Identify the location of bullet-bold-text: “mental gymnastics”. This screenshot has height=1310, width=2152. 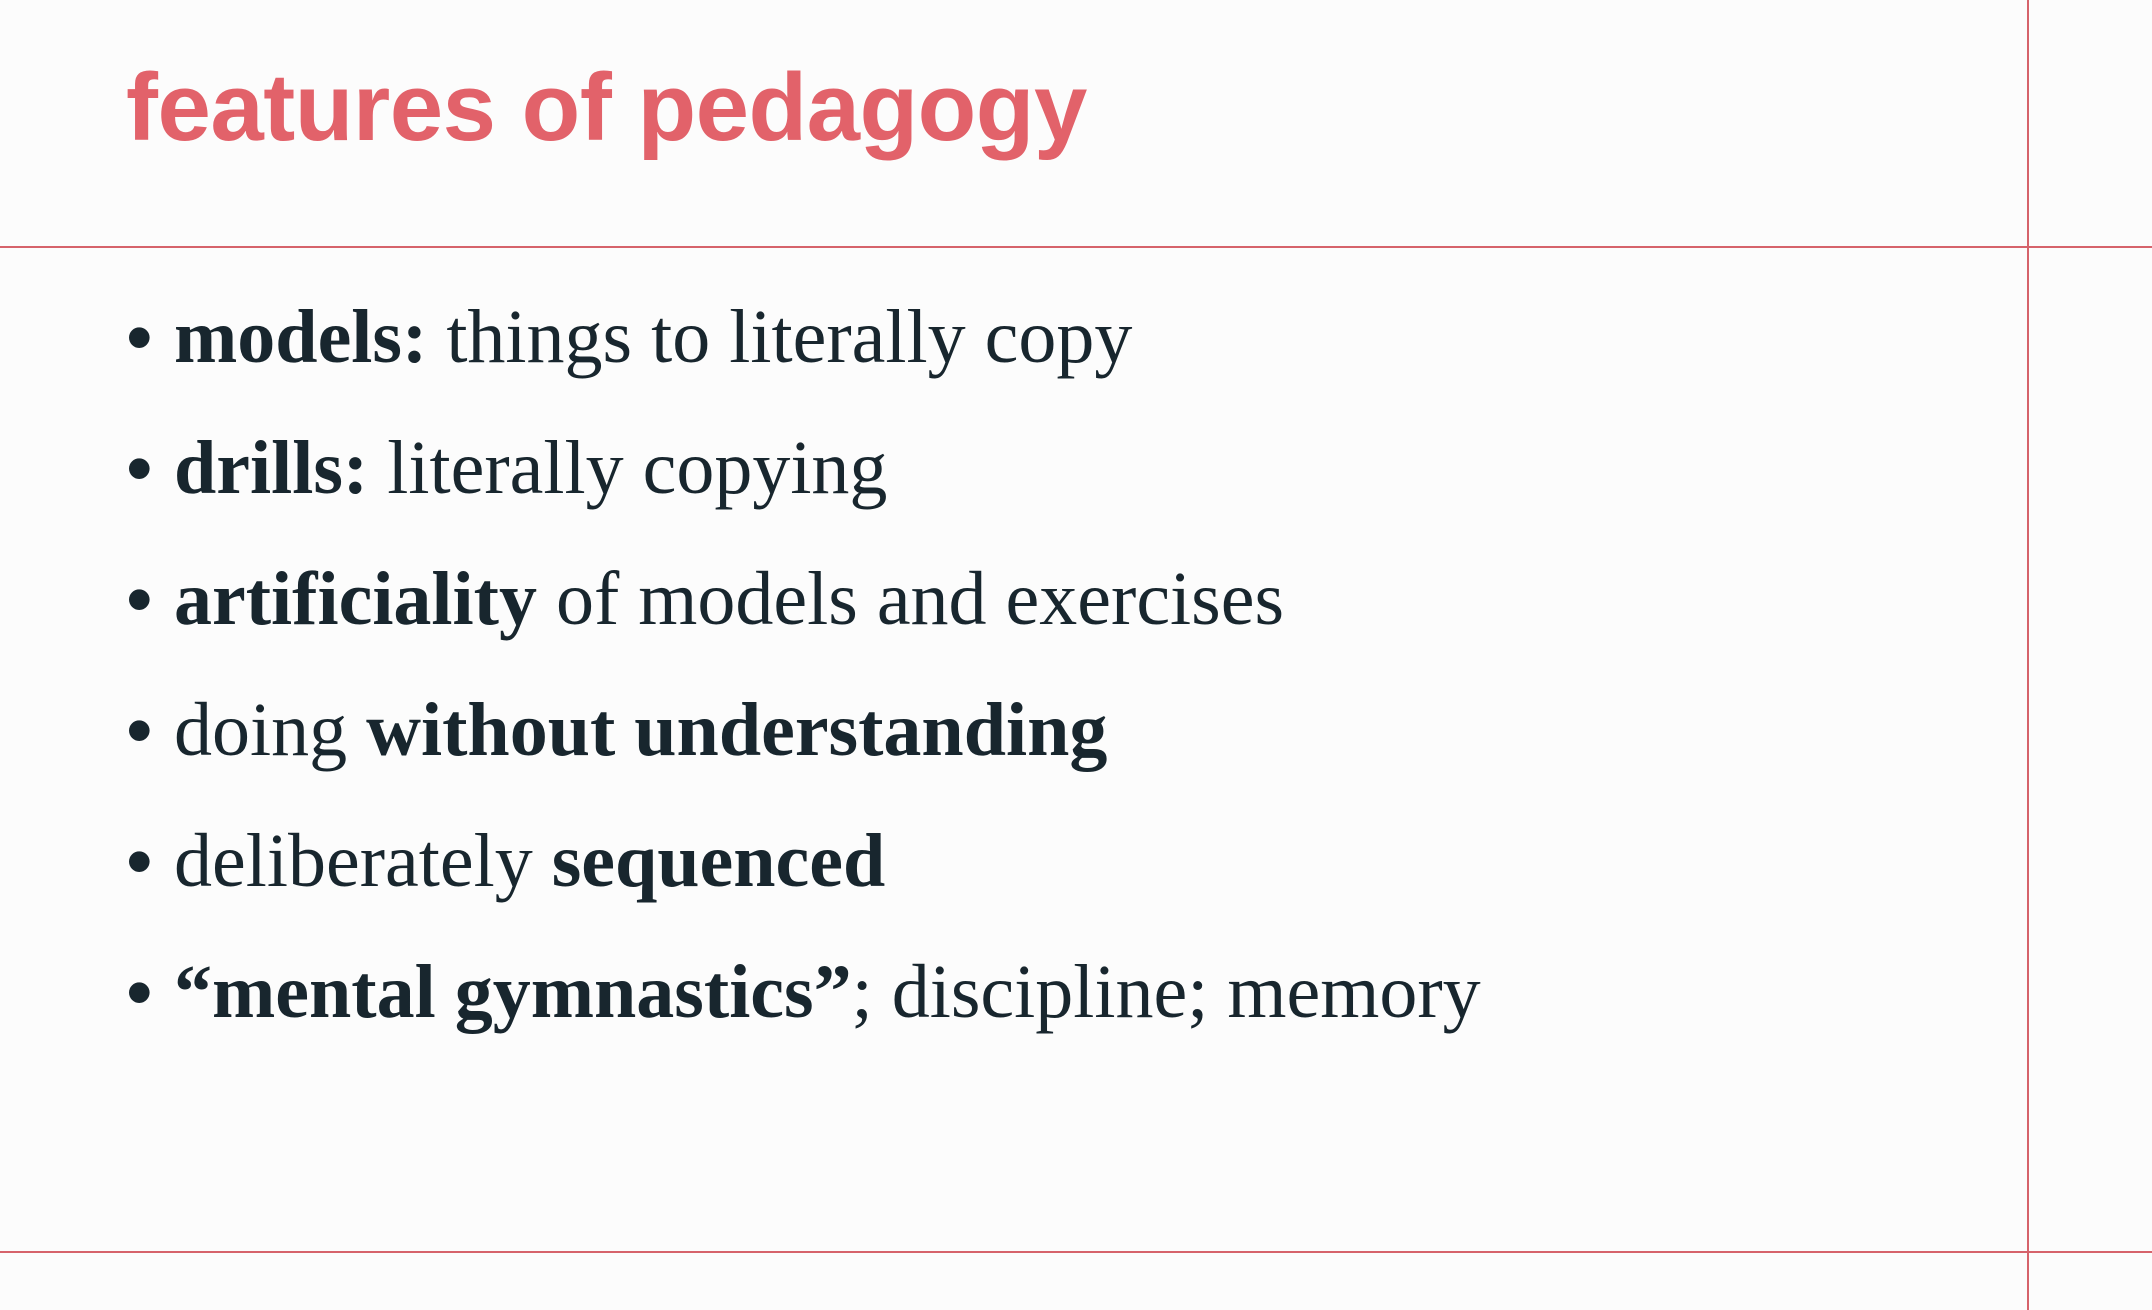
(513, 992).